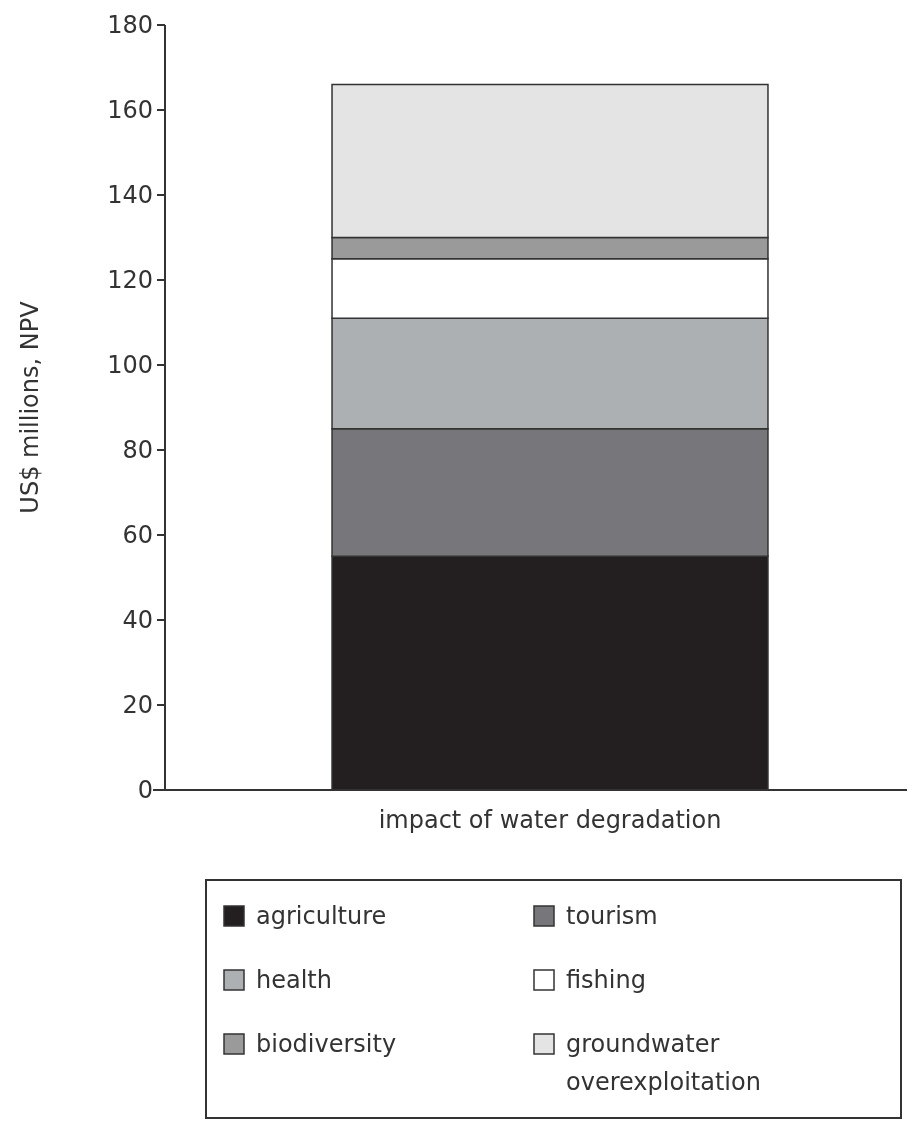 The width and height of the screenshot is (915, 1131). What do you see at coordinates (145, 790) in the screenshot?
I see `y-tick-label: 0` at bounding box center [145, 790].